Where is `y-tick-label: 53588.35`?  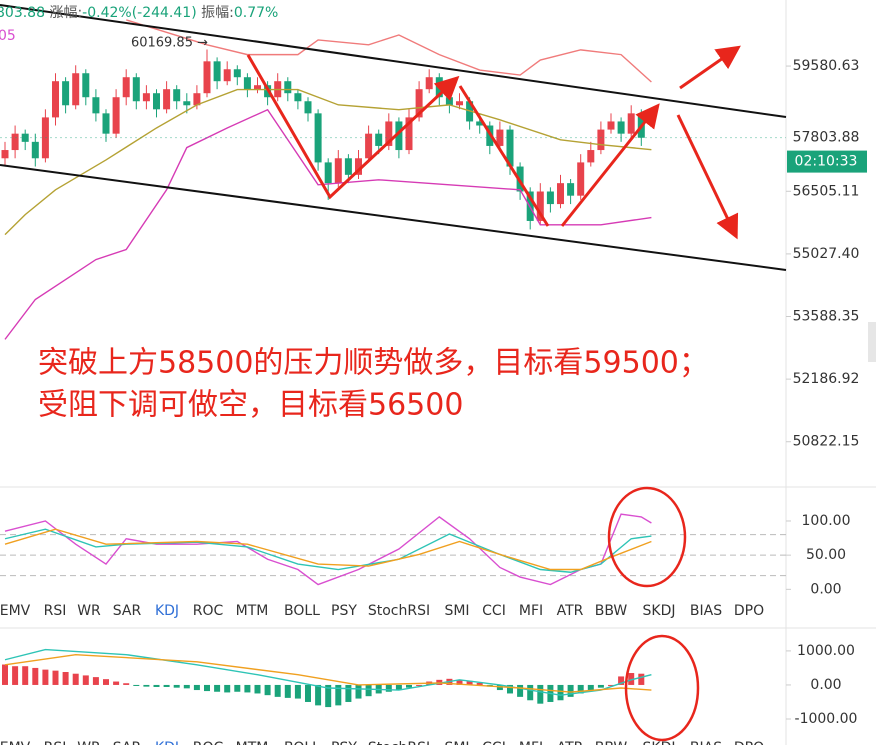 y-tick-label: 53588.35 is located at coordinates (826, 317).